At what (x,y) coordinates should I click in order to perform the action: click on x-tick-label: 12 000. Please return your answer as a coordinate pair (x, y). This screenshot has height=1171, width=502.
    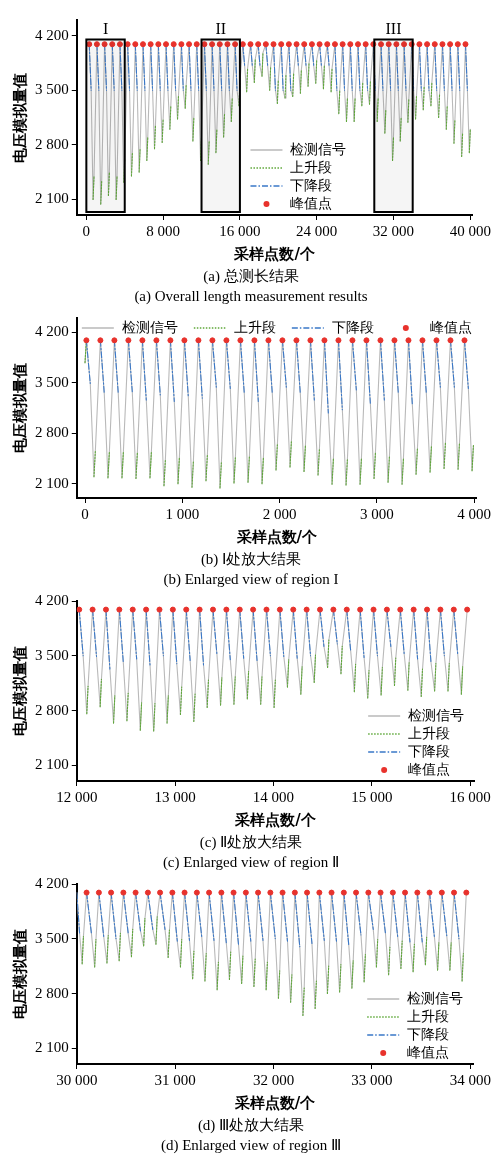
    Looking at the image, I should click on (77, 796).